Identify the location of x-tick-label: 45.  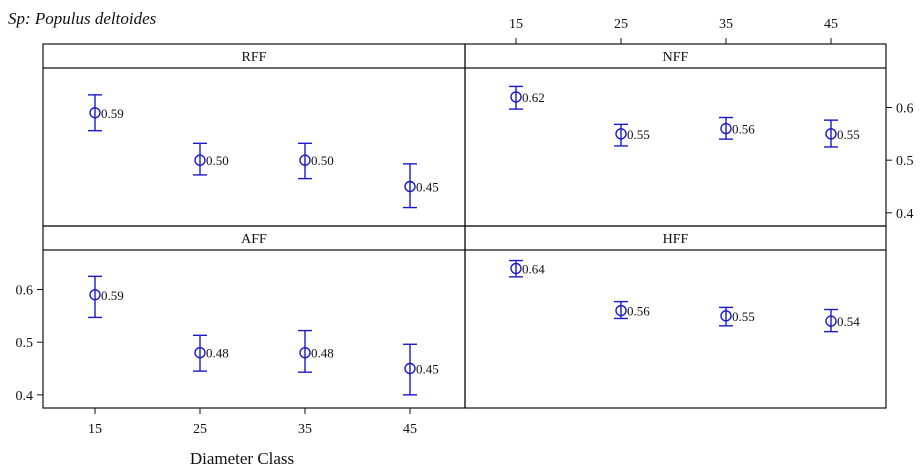
(410, 429).